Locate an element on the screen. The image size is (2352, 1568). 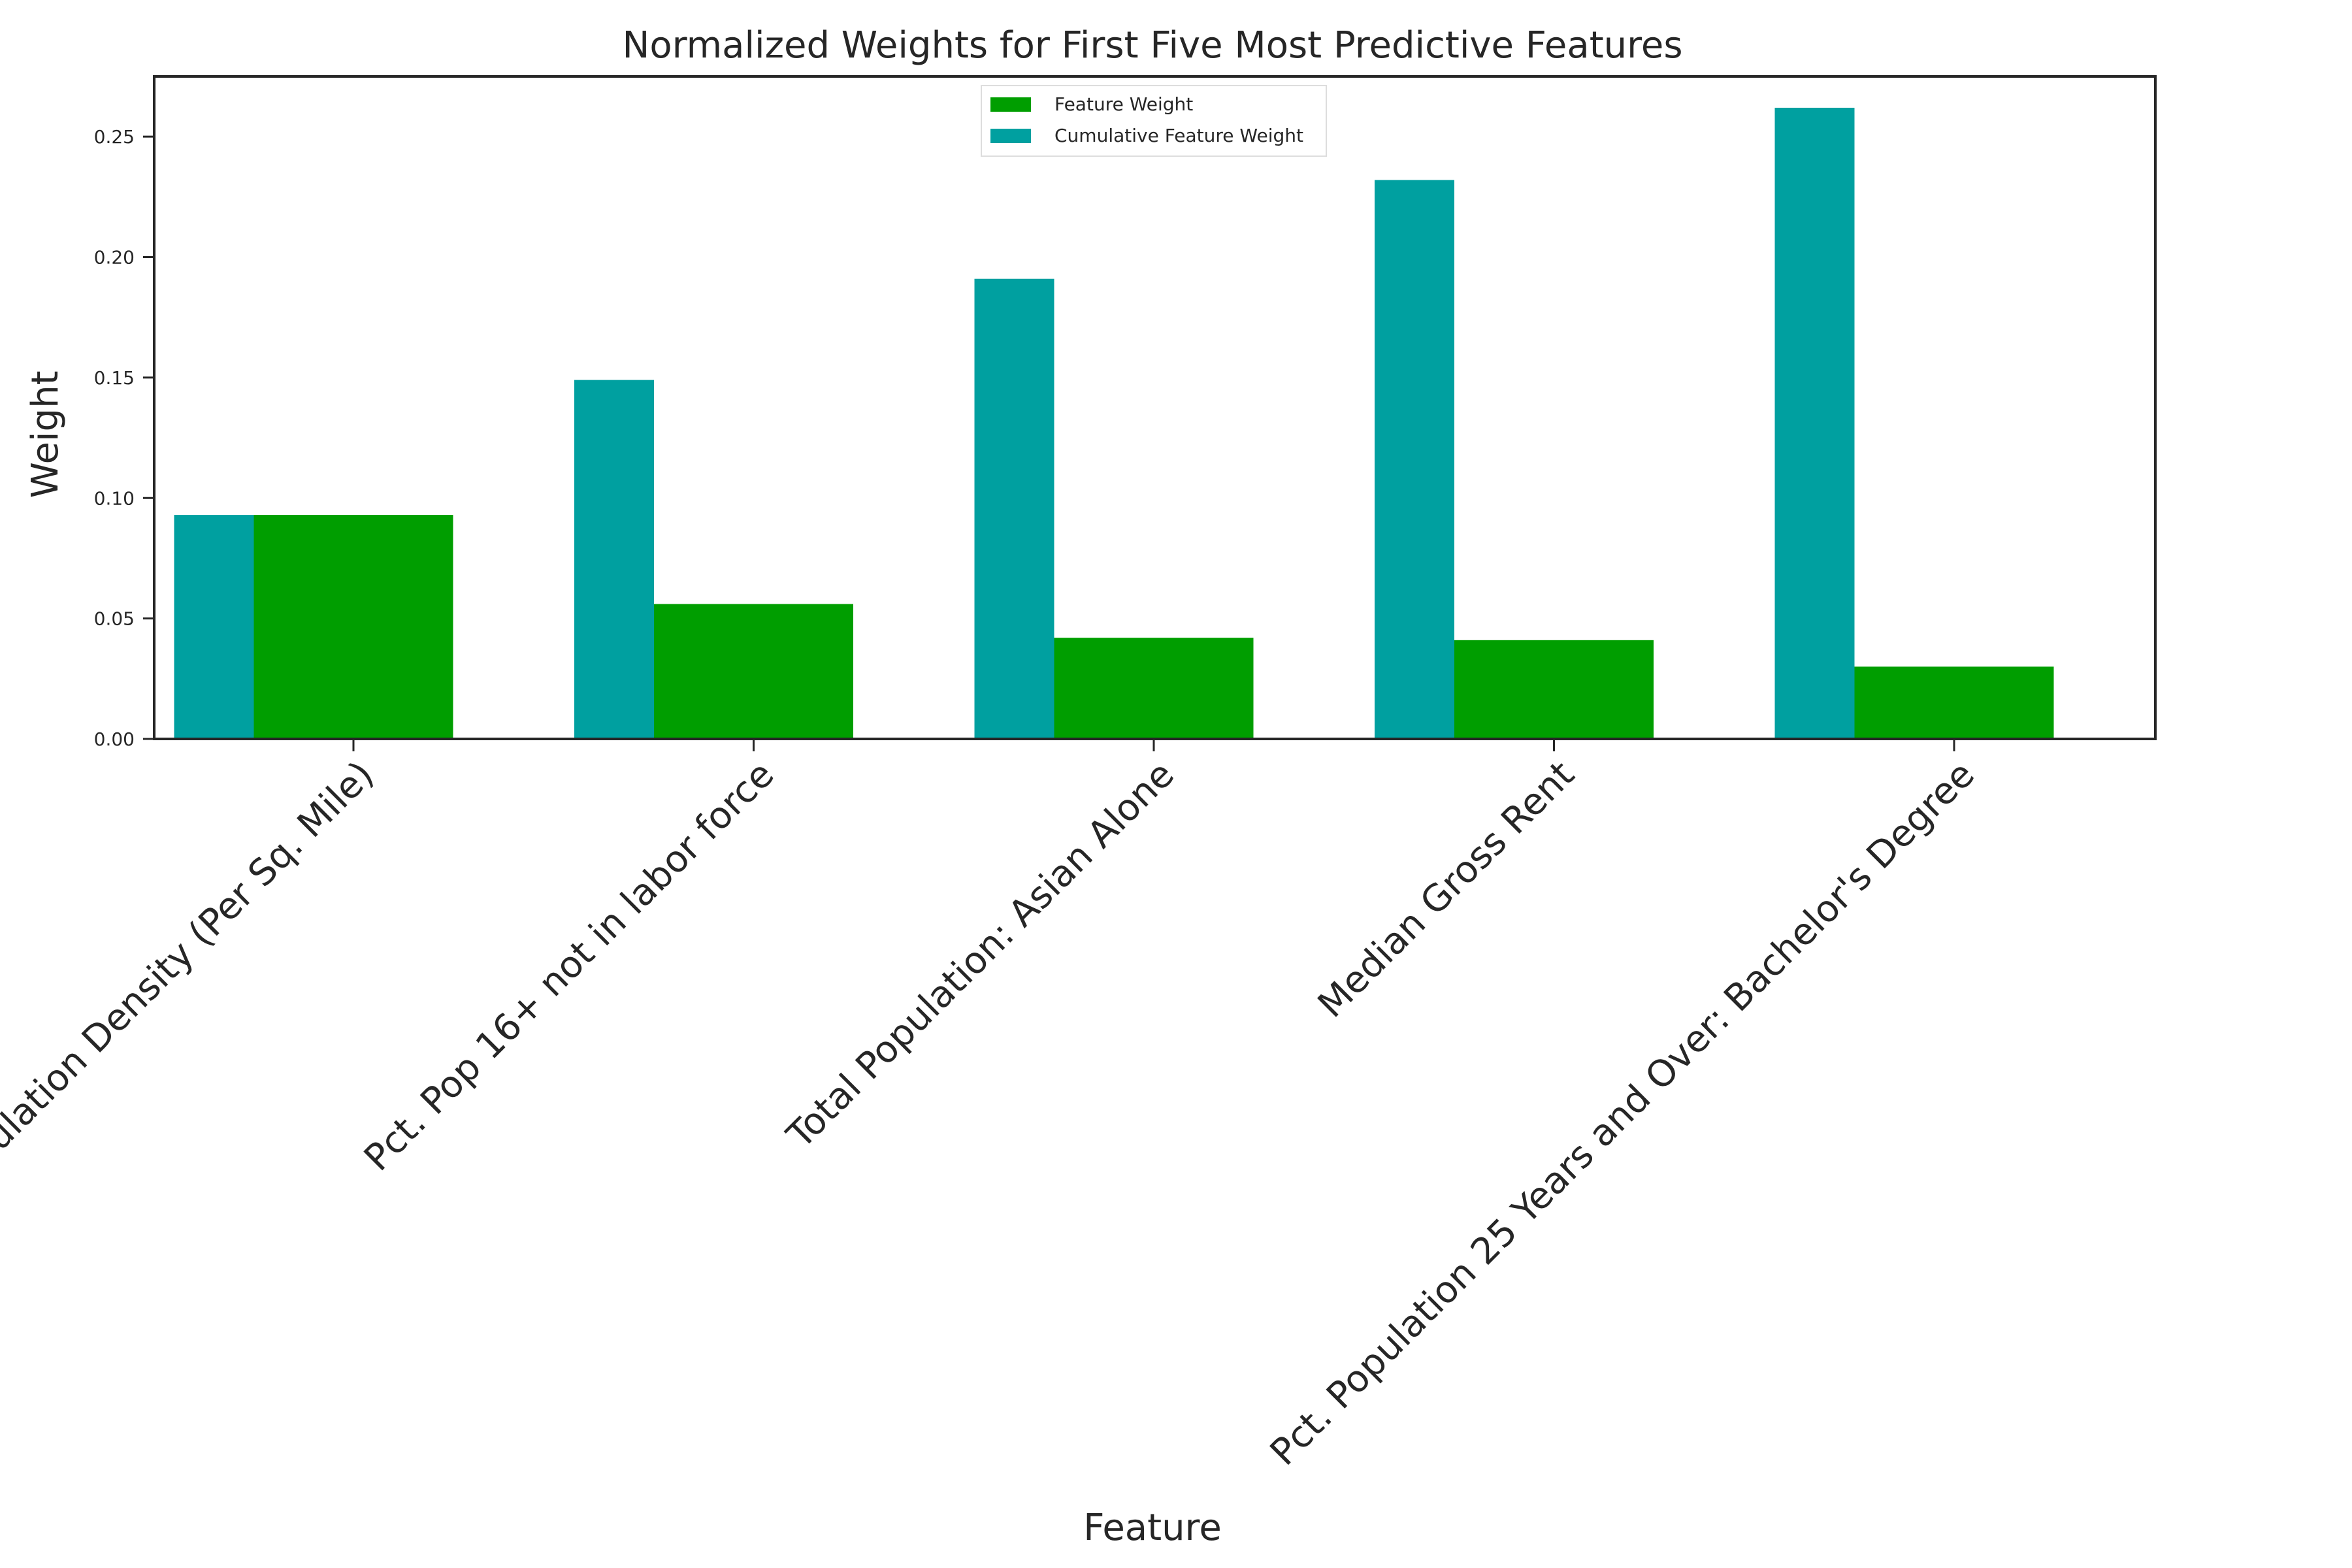
y-tick-label-5: 0.25 is located at coordinates (114, 137).